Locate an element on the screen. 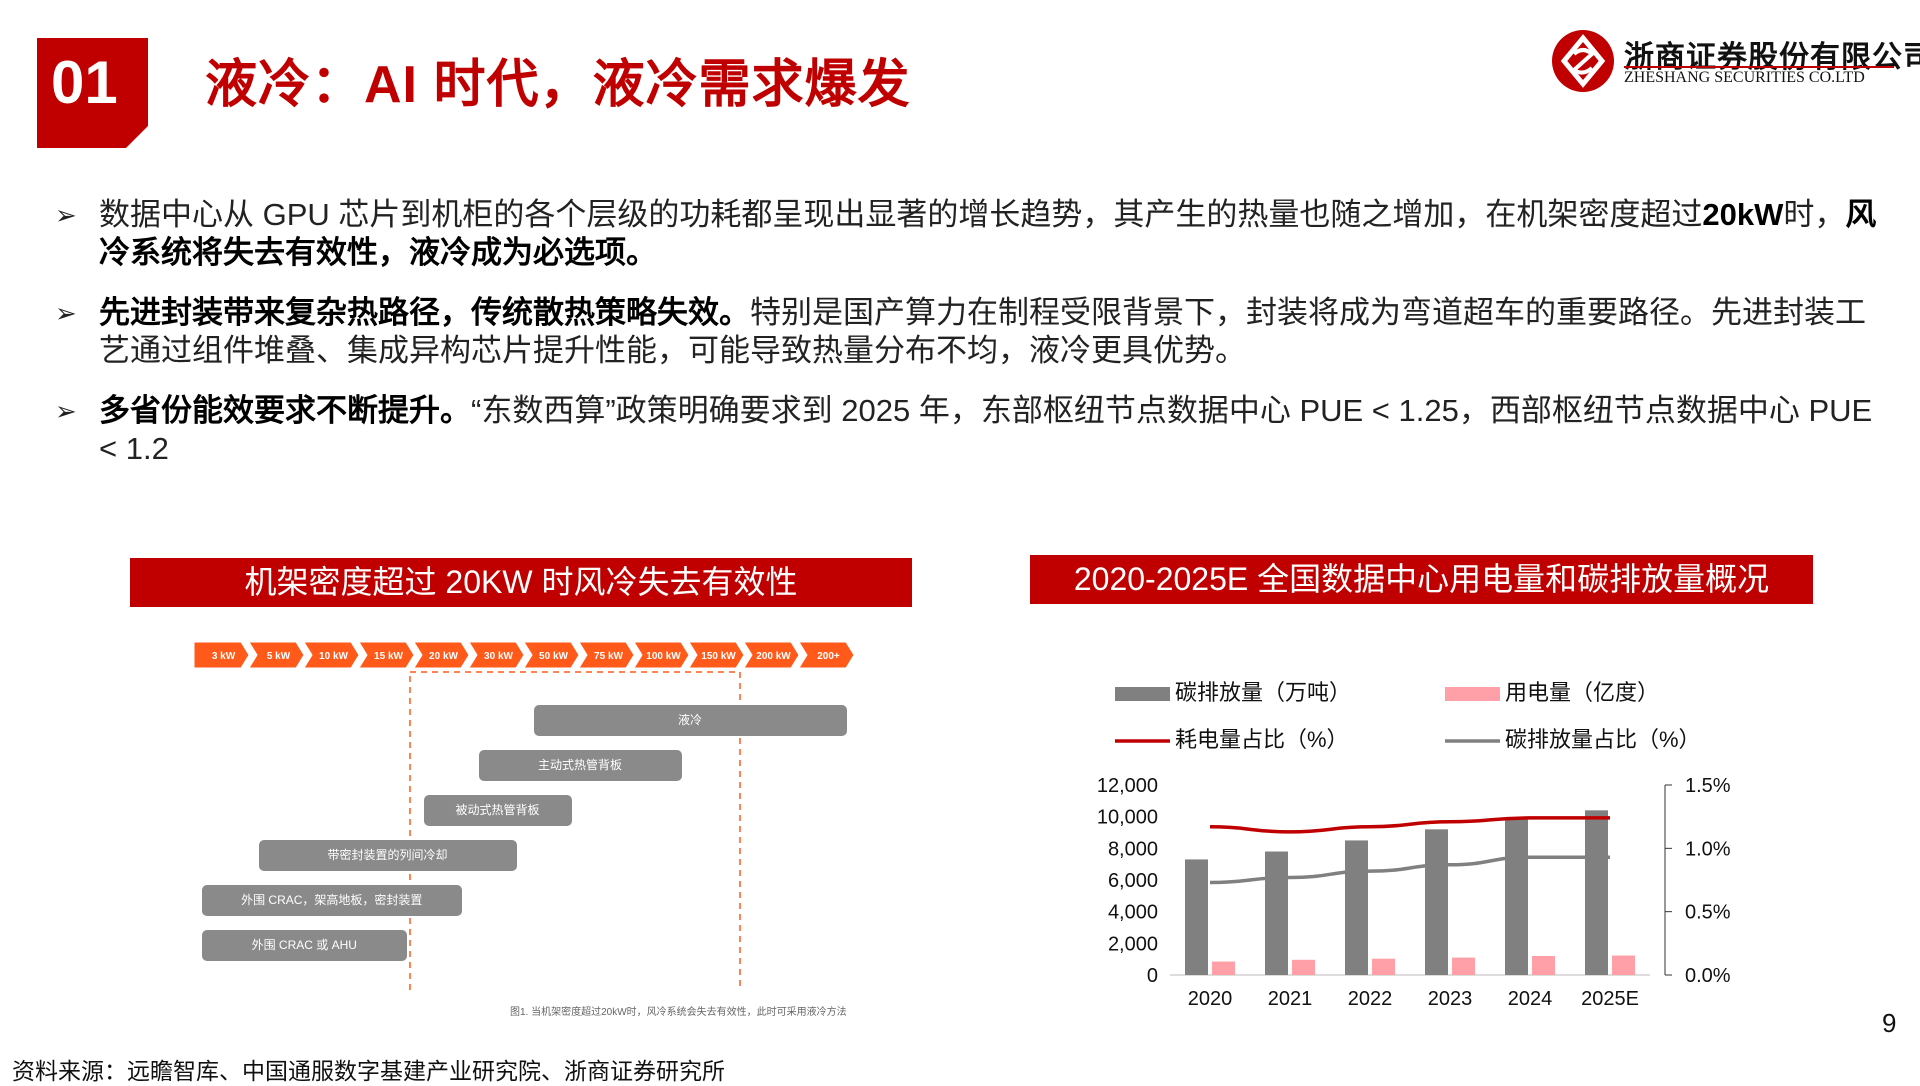 This screenshot has height=1086, width=1920. left-panel-title: 机架密度超过 20KW 时风冷失去有效性 is located at coordinates (521, 582).